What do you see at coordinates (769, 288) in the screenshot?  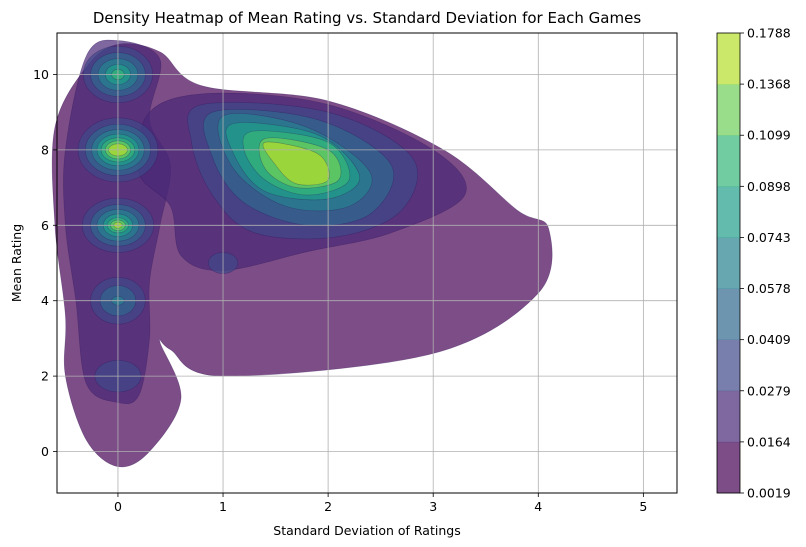 I see `colorbar-tick-label: 0.0578` at bounding box center [769, 288].